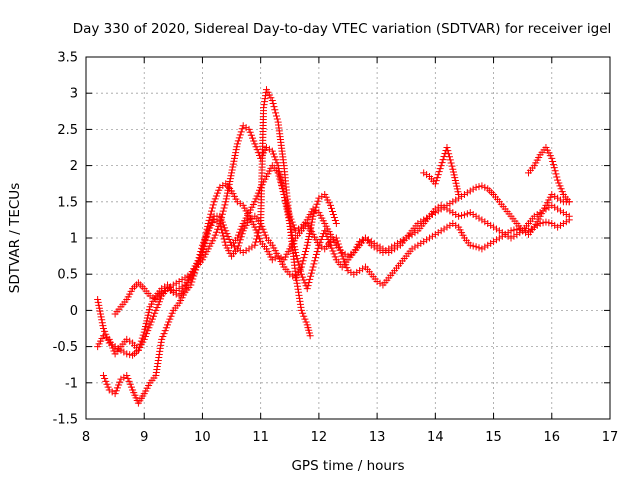 Image resolution: width=640 pixels, height=480 pixels. I want to click on y-tick-label: 1.5, so click(67, 202).